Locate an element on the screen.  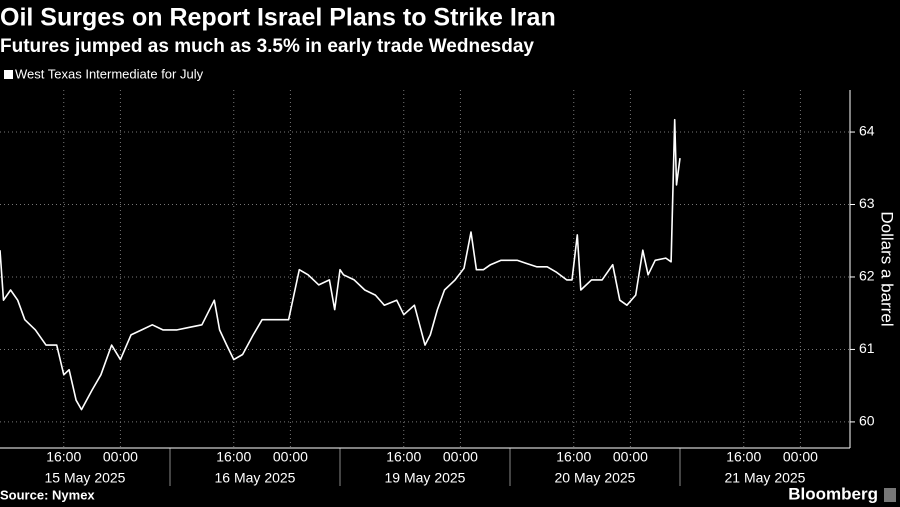
x-group-label: 16 May 2025 is located at coordinates (255, 478).